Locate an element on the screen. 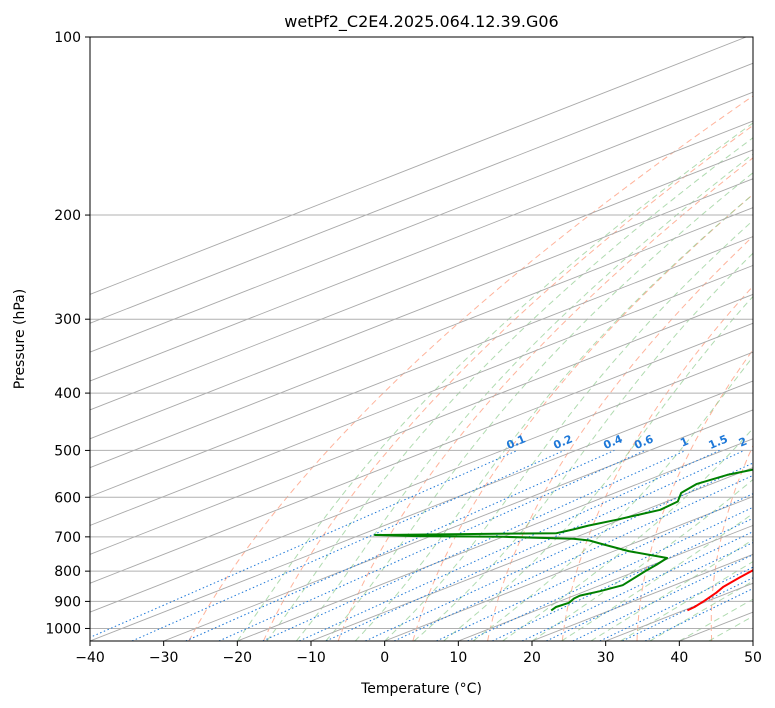 The image size is (775, 708). x-tick-label: 0 is located at coordinates (384, 658).